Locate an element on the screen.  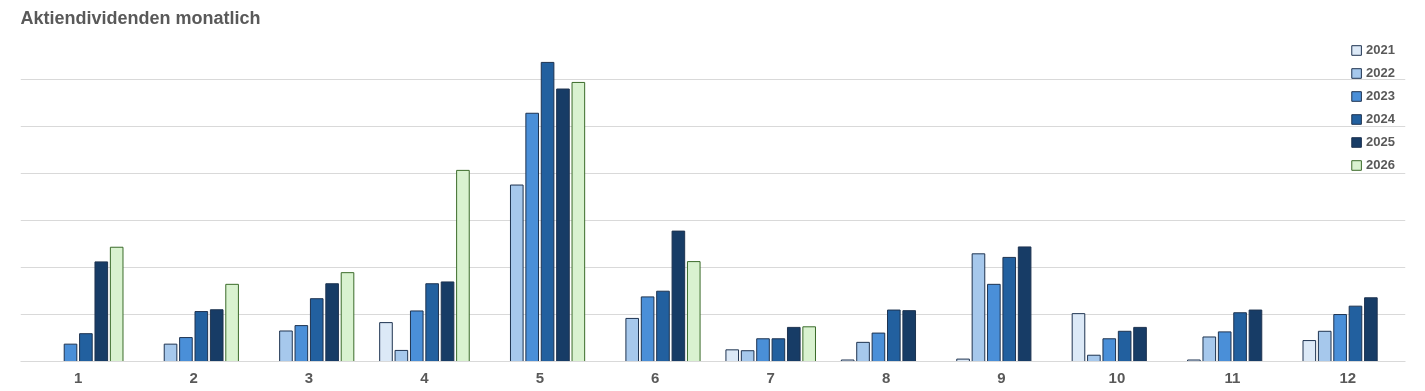
x-tick-label: 6 is located at coordinates (655, 377).